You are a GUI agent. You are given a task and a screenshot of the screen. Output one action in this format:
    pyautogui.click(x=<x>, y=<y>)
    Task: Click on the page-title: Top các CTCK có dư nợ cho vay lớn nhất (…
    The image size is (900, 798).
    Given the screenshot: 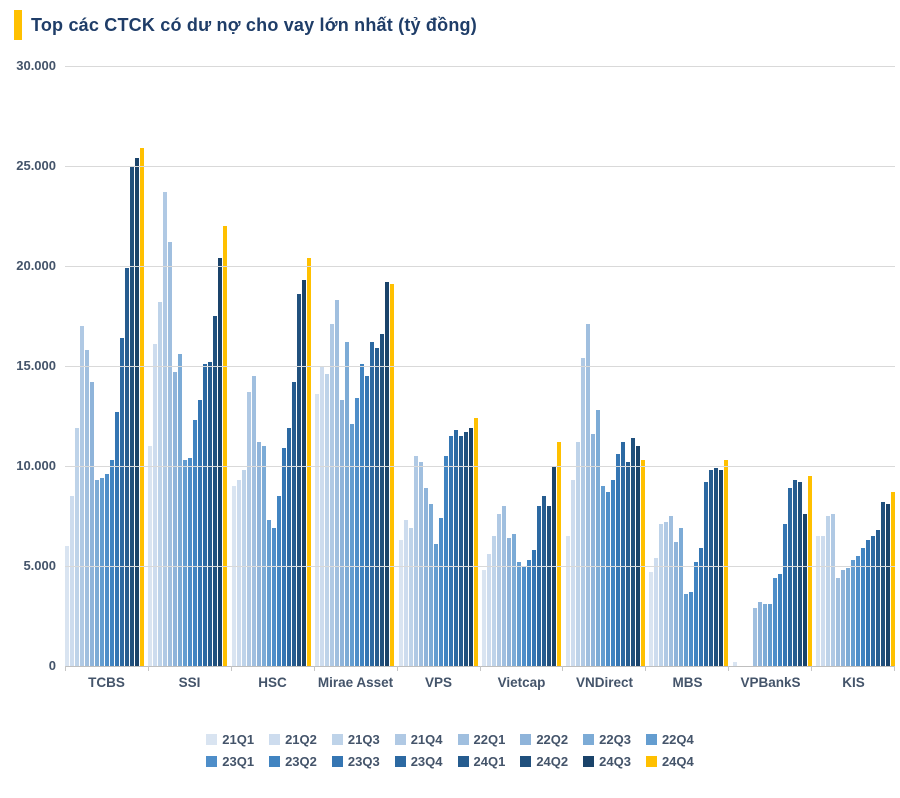 What is the action you would take?
    pyautogui.click(x=254, y=24)
    